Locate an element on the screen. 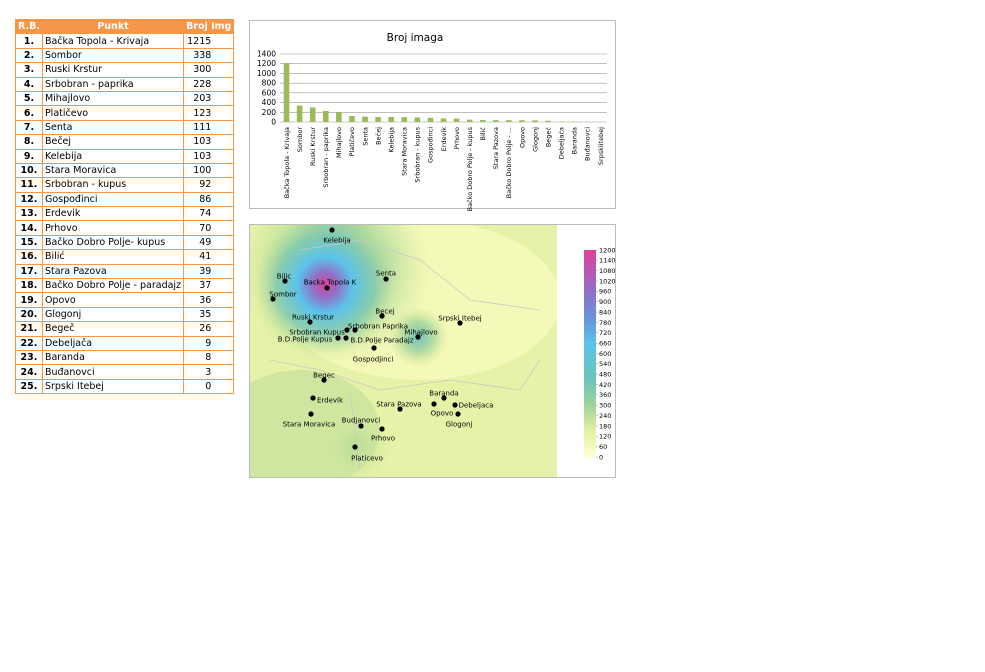 The image size is (985, 672). map-label: Srpski Itebej is located at coordinates (460, 319).